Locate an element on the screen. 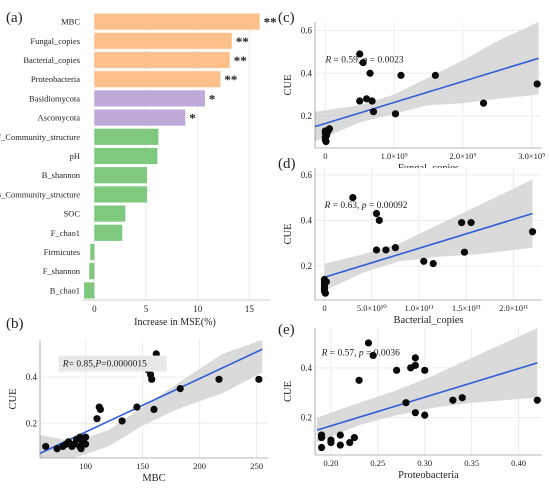 The height and width of the screenshot is (490, 550). x-tick-label: 100 is located at coordinates (85, 466).